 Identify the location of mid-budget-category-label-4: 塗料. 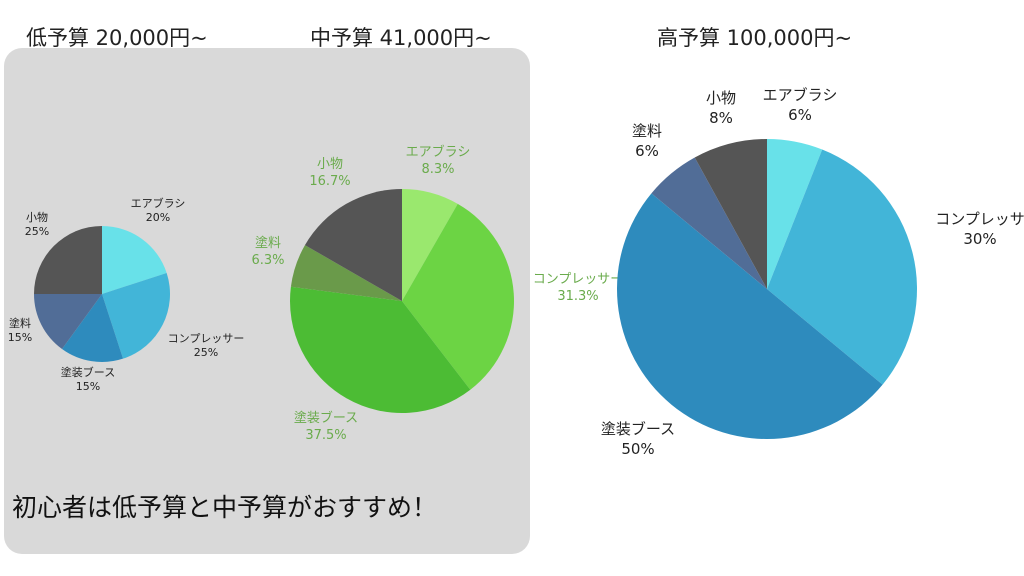
(268, 243).